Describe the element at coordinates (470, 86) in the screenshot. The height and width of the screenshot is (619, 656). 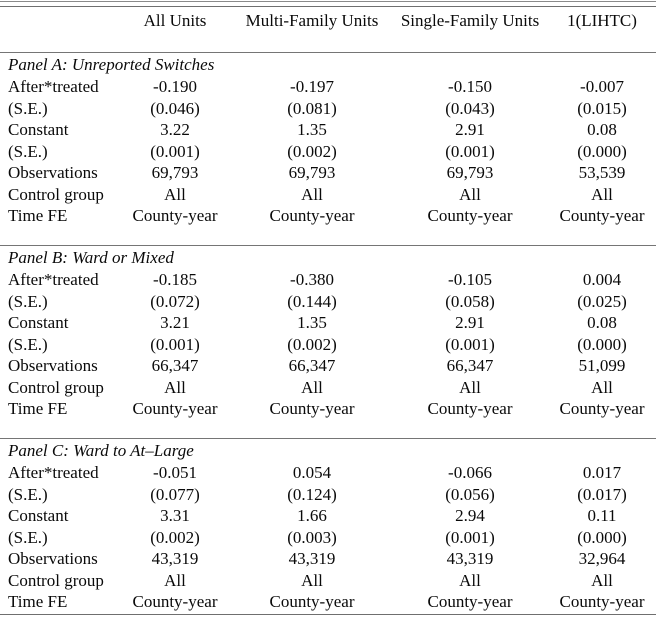
I see `value-cell: -0.150` at that location.